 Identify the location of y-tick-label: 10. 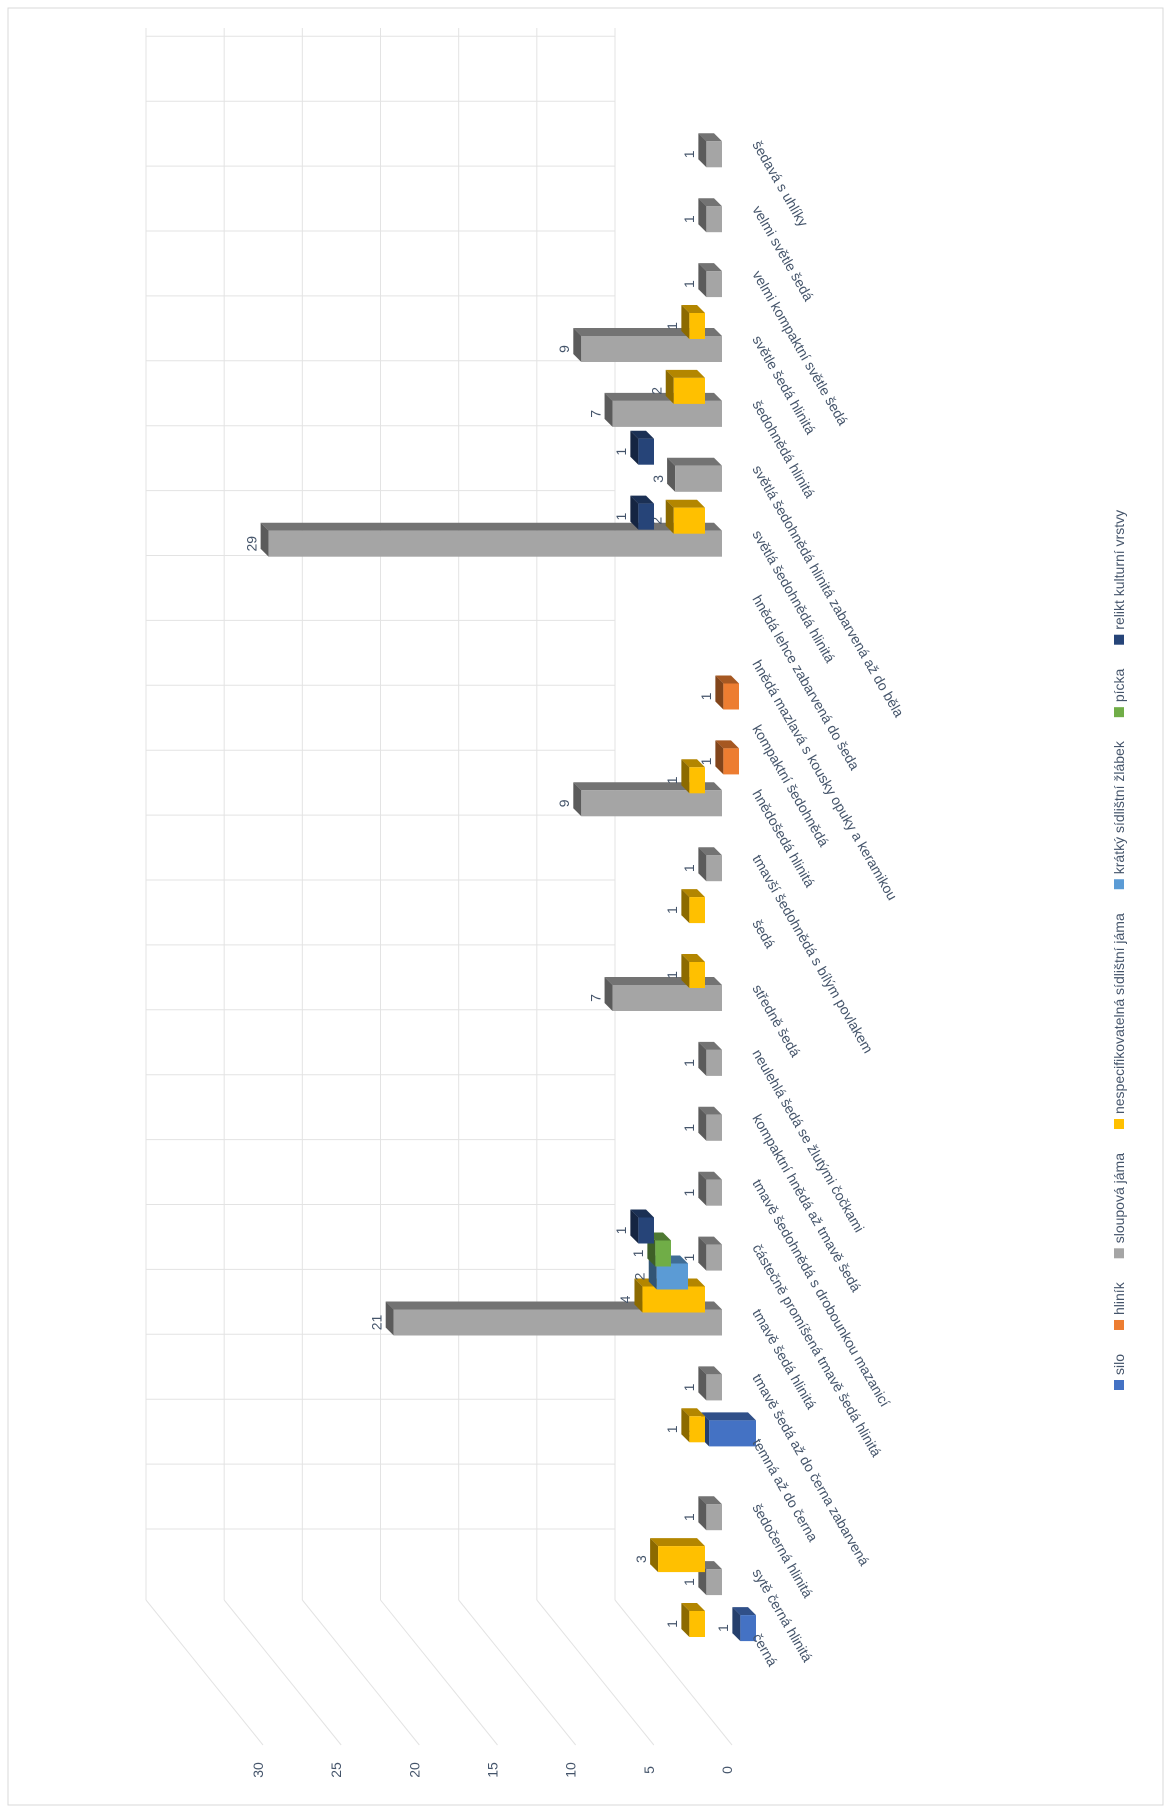
(571, 1770).